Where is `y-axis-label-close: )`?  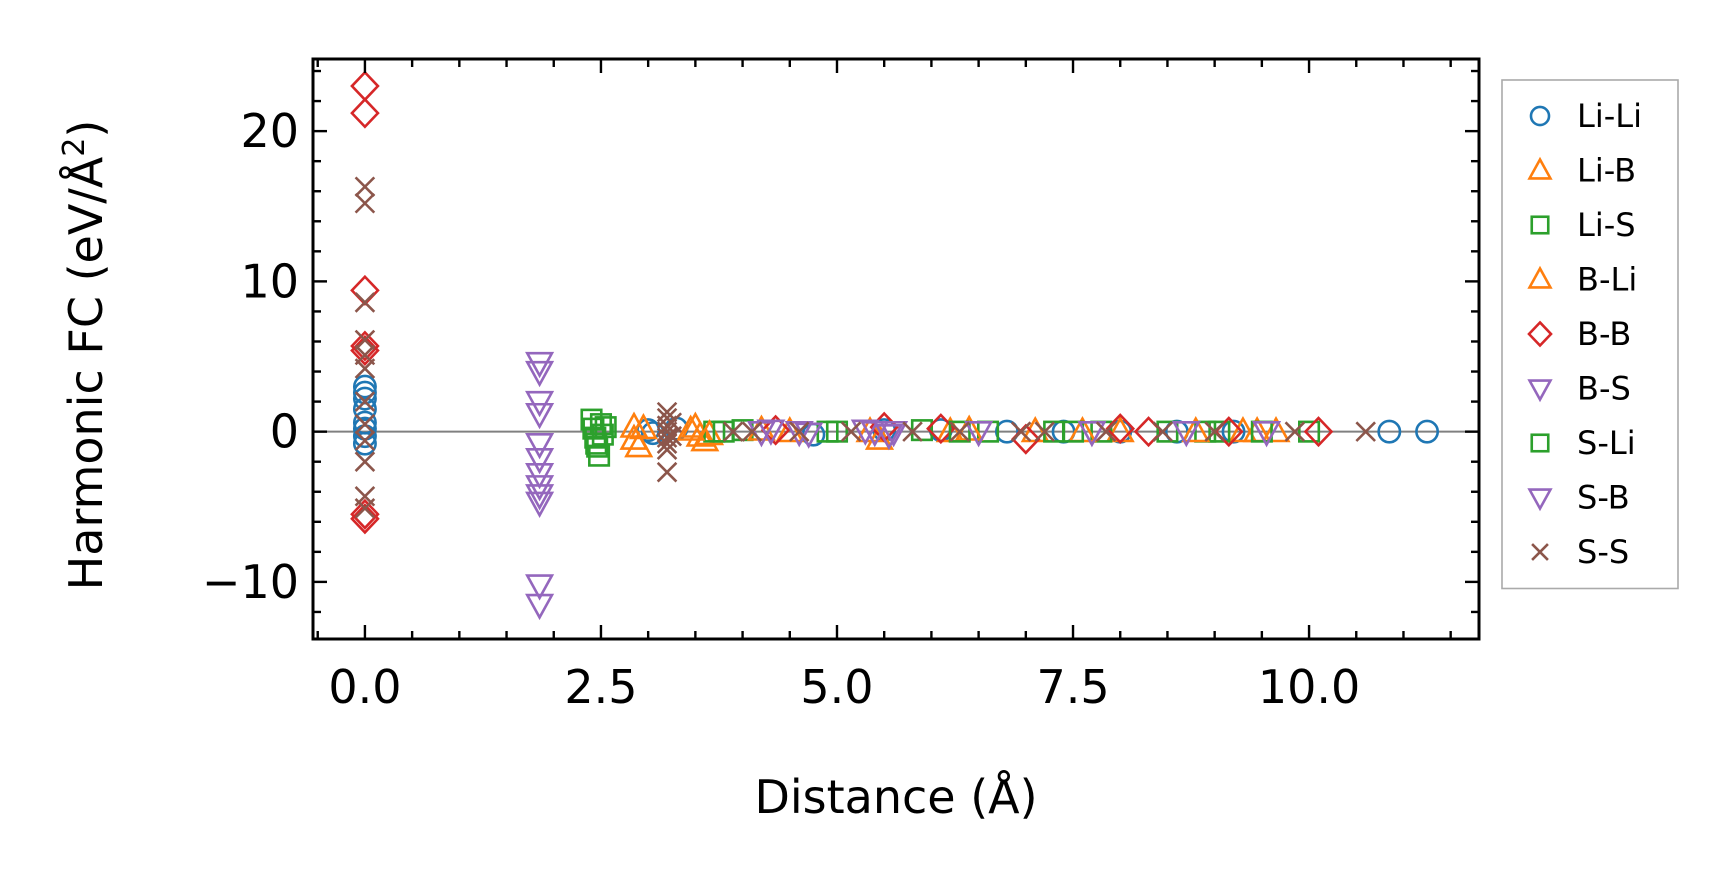
y-axis-label-close: ) is located at coordinates (86, 129).